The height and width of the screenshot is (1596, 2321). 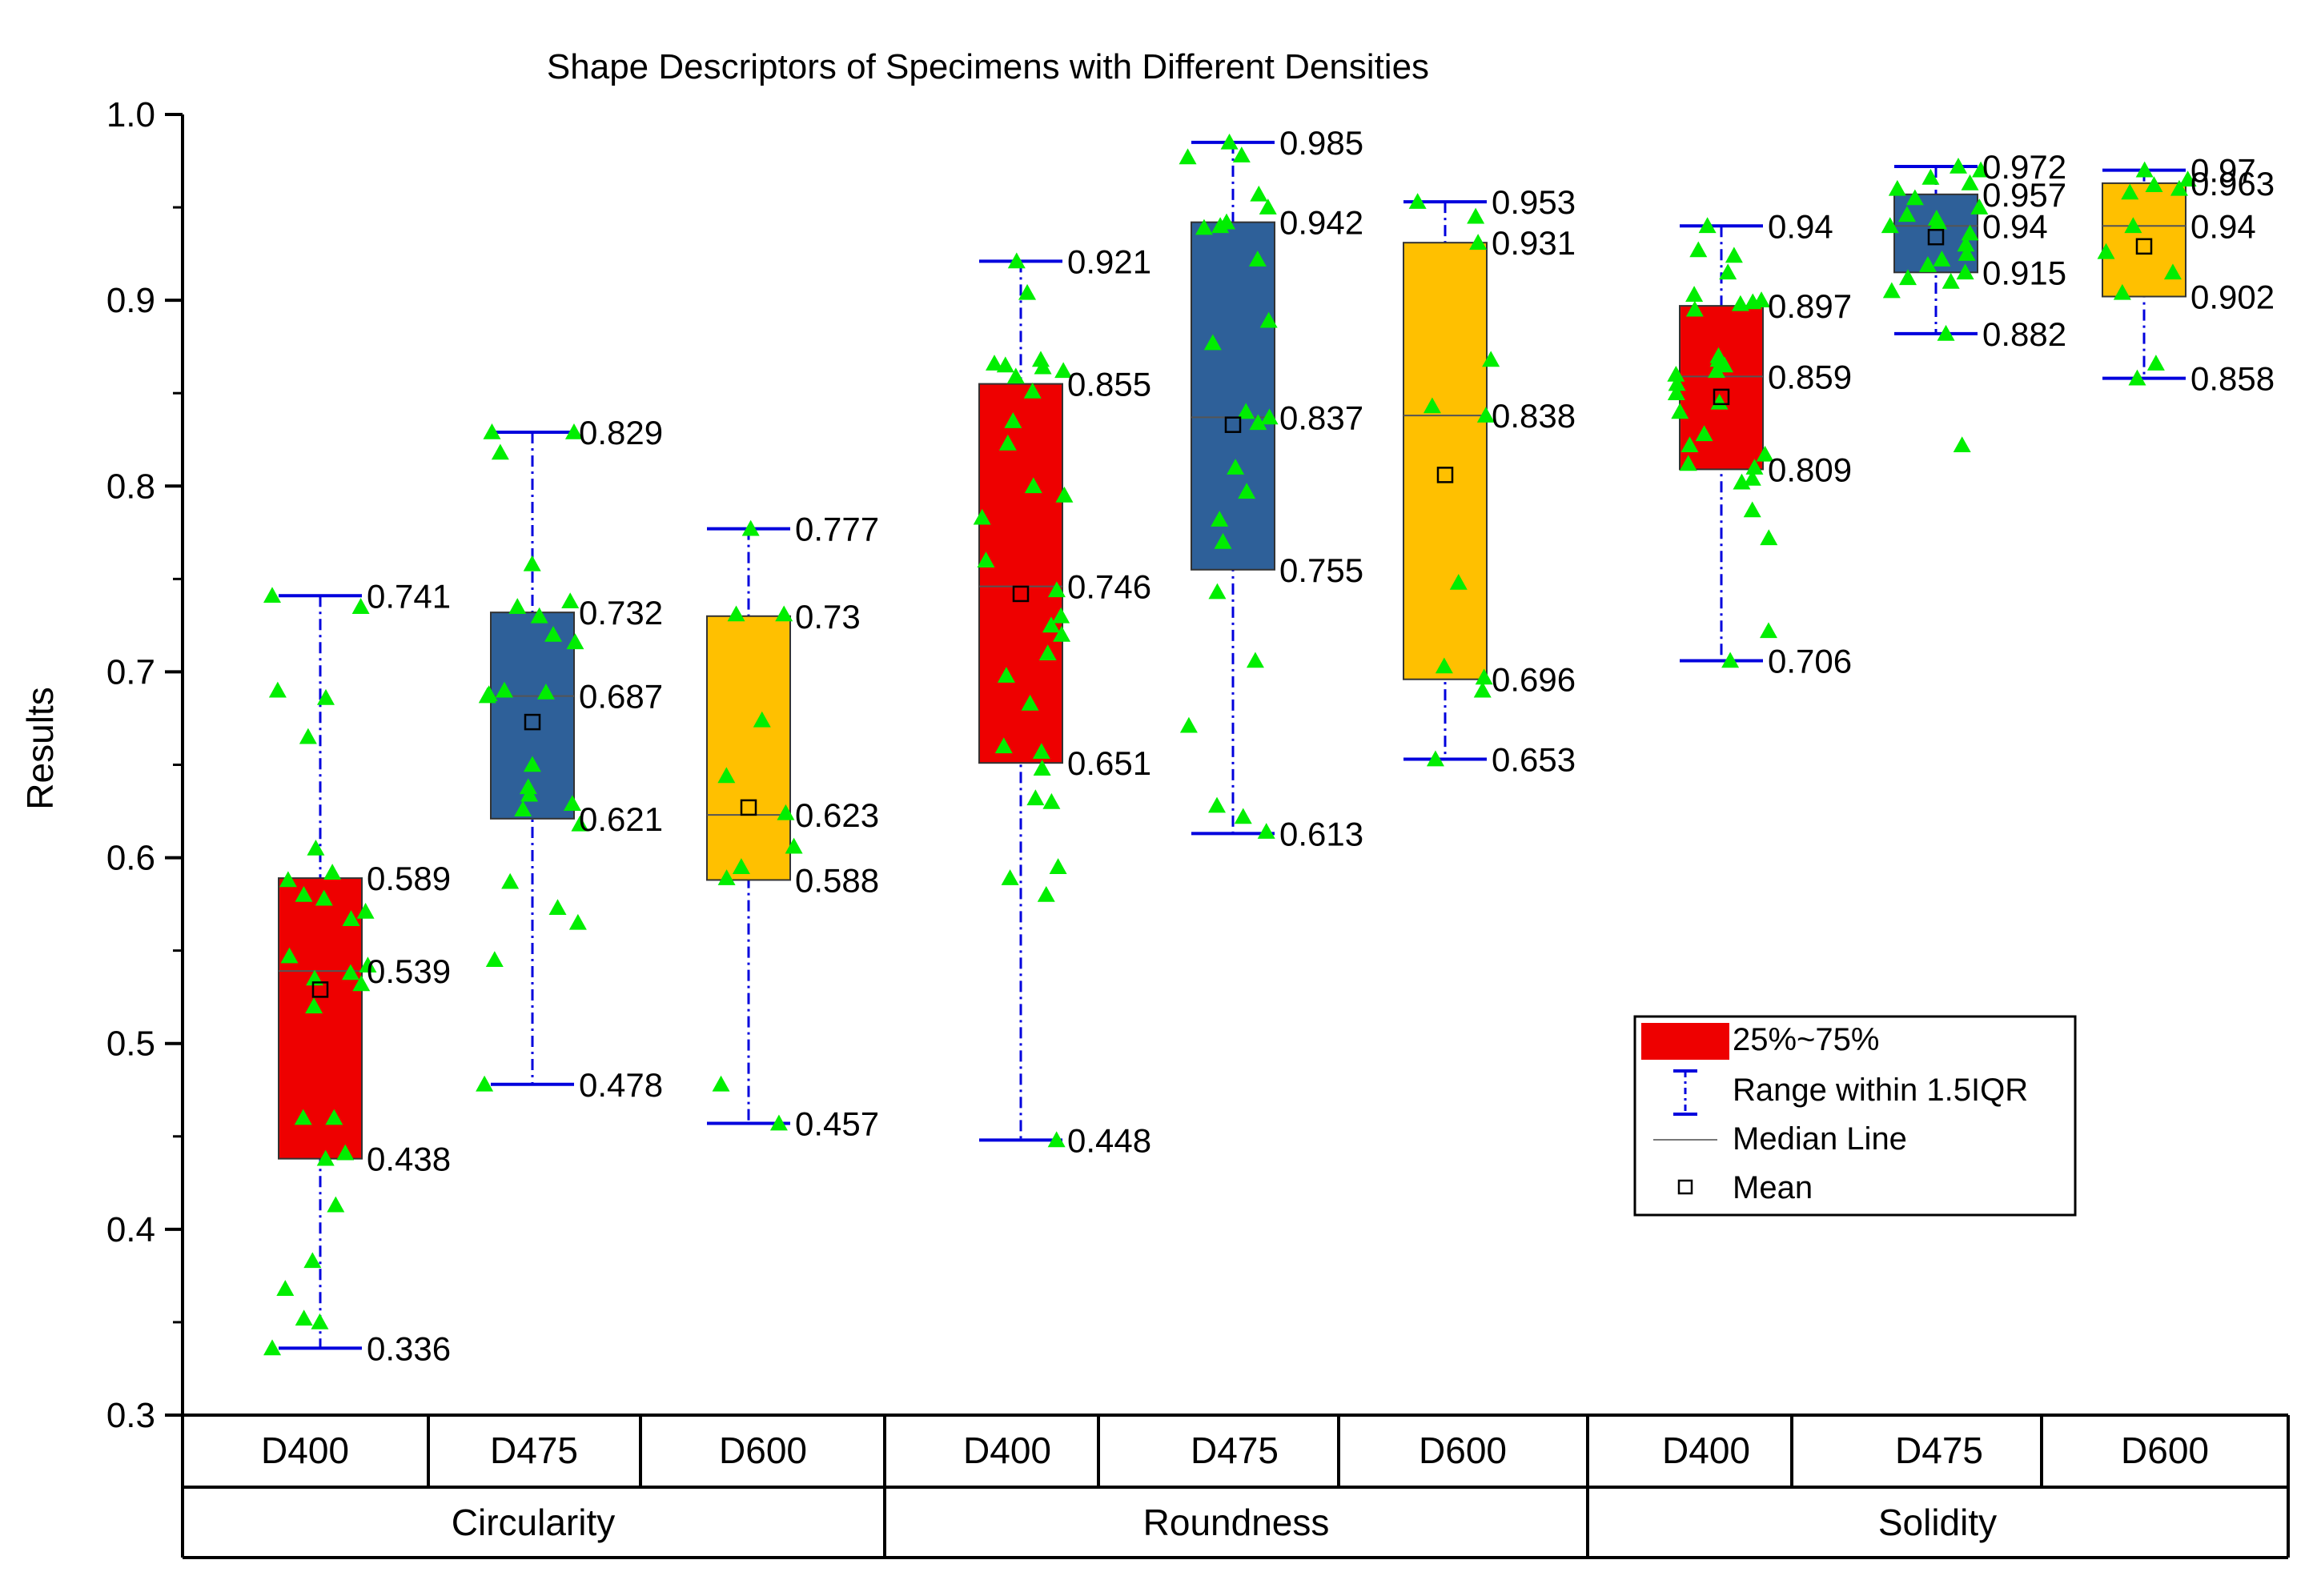 I want to click on y-tick-label: 1.0, so click(x=130, y=114).